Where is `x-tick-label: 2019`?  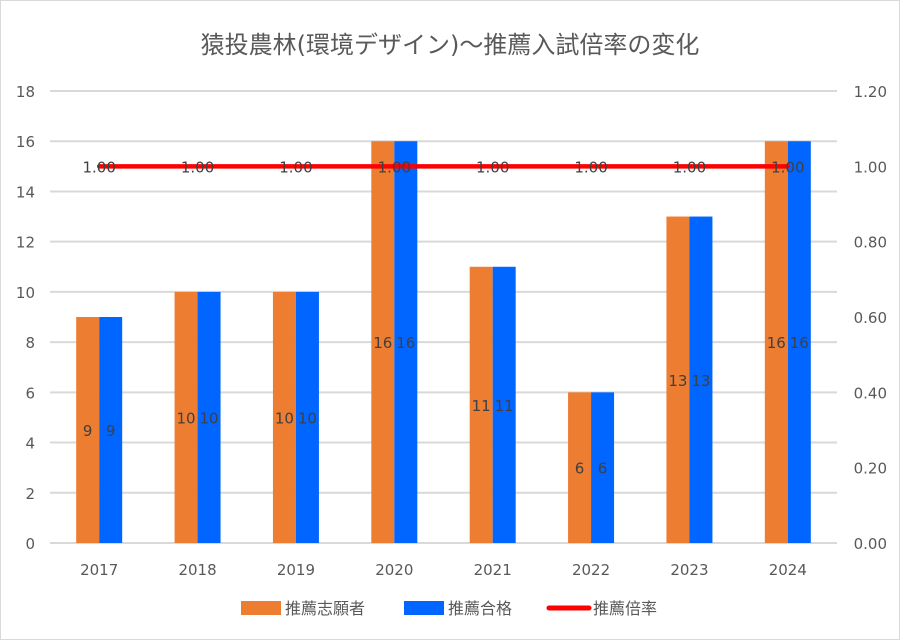
x-tick-label: 2019 is located at coordinates (296, 570).